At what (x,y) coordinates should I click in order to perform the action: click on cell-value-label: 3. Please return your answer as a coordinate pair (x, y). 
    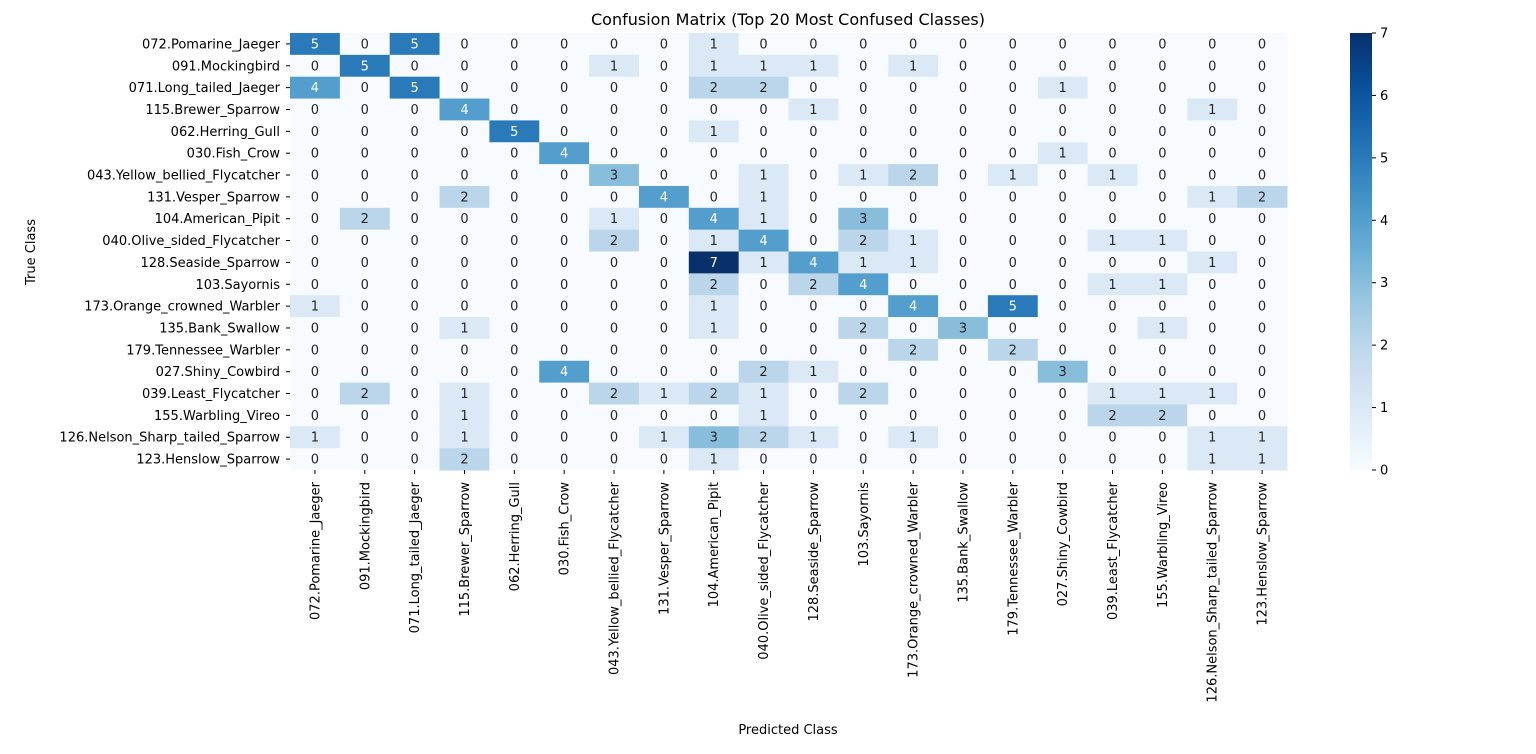
    Looking at the image, I should click on (963, 328).